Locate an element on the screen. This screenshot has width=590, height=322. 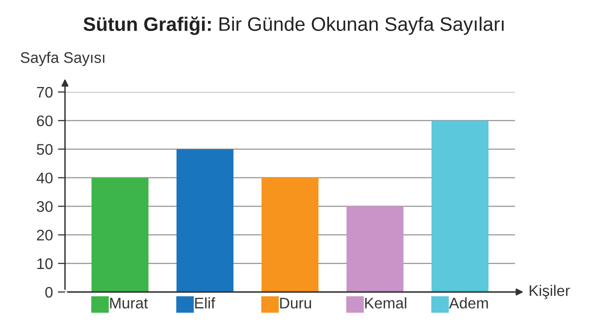
y-tick-label: 60 is located at coordinates (44, 120).